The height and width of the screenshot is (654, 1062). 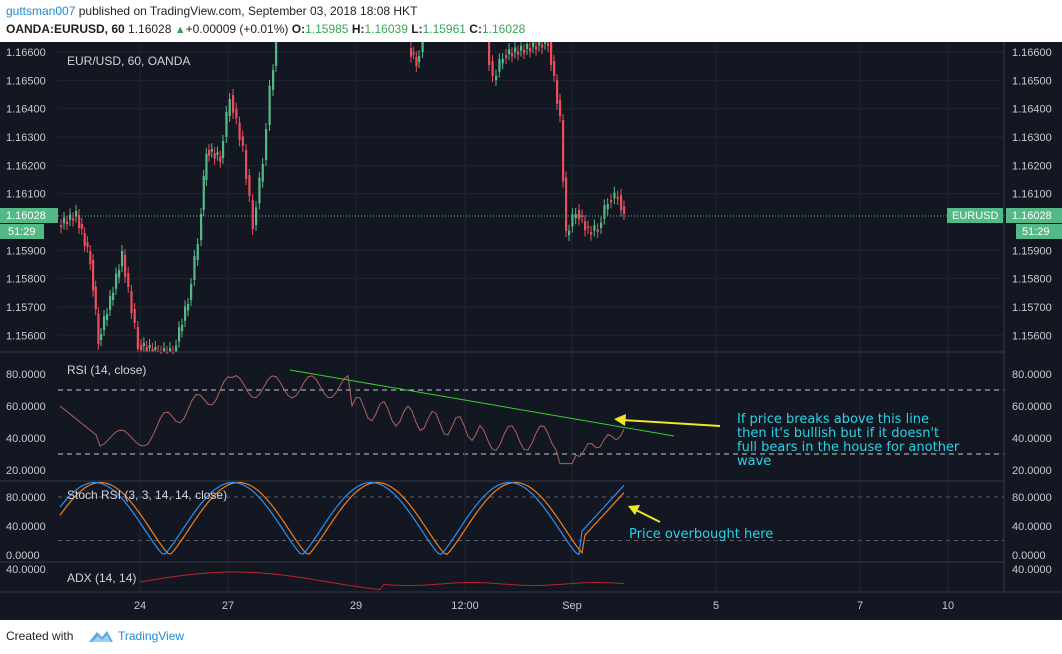 I want to click on right-price-tick: 1.15900, so click(x=1032, y=251).